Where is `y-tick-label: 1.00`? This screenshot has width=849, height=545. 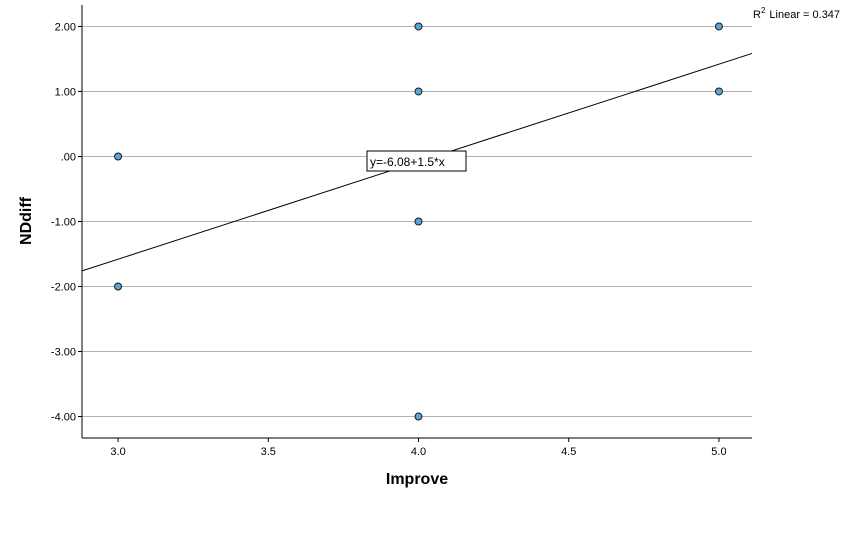 y-tick-label: 1.00 is located at coordinates (65, 92).